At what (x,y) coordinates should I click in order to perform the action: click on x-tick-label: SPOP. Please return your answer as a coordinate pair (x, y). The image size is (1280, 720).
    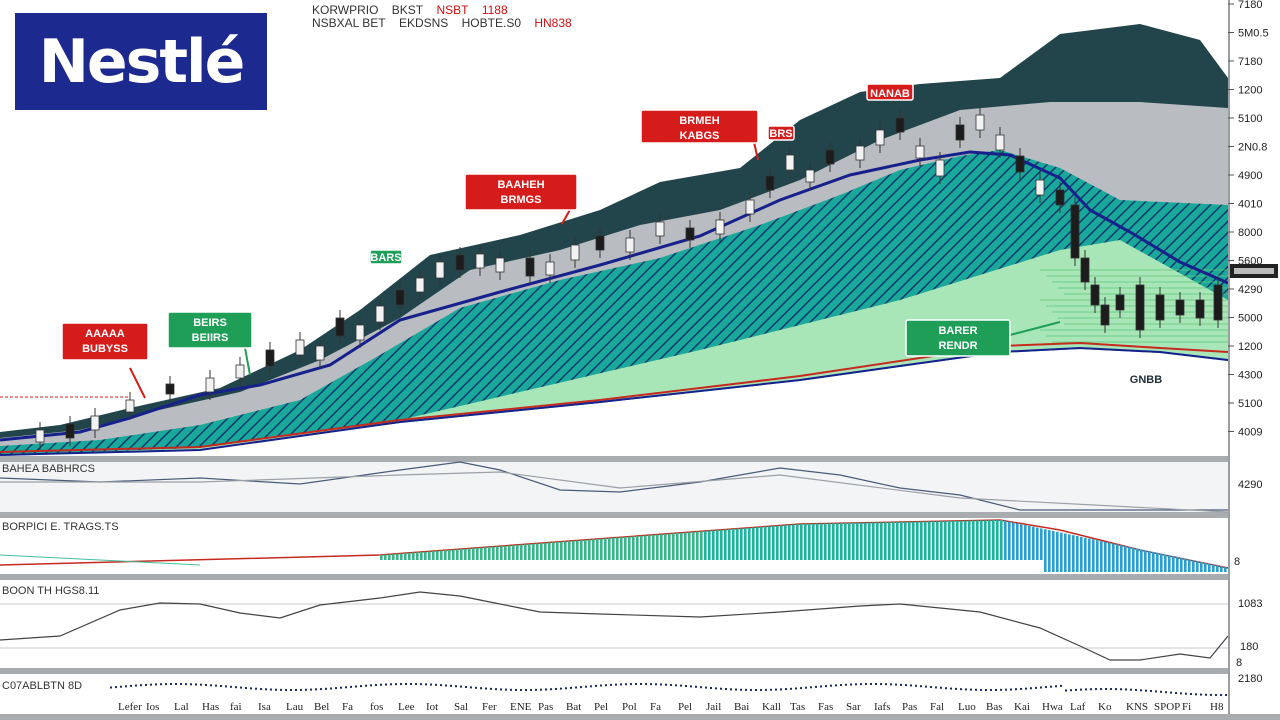
    Looking at the image, I should click on (1167, 707).